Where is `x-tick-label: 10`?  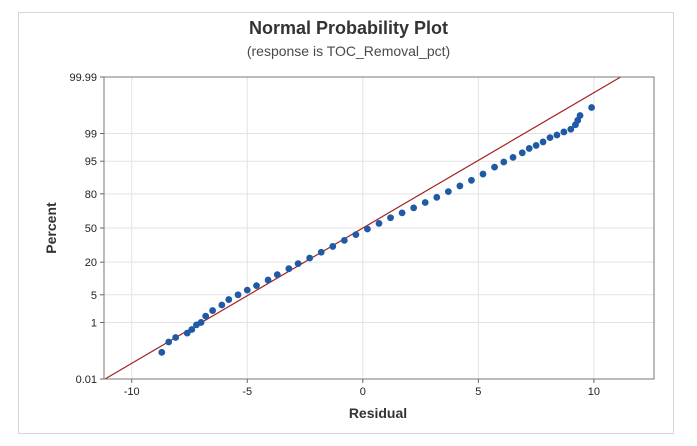 x-tick-label: 10 is located at coordinates (594, 392).